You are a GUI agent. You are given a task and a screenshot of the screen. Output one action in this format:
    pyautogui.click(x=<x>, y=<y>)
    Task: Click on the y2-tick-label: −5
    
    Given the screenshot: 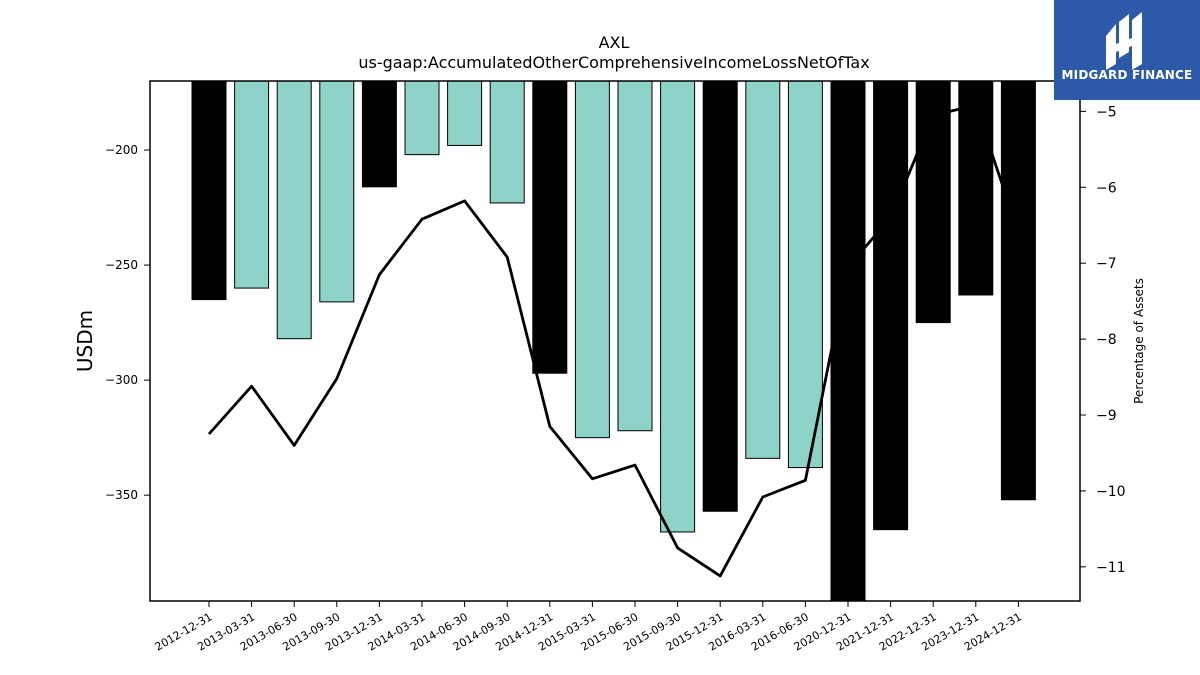 What is the action you would take?
    pyautogui.click(x=1106, y=112)
    